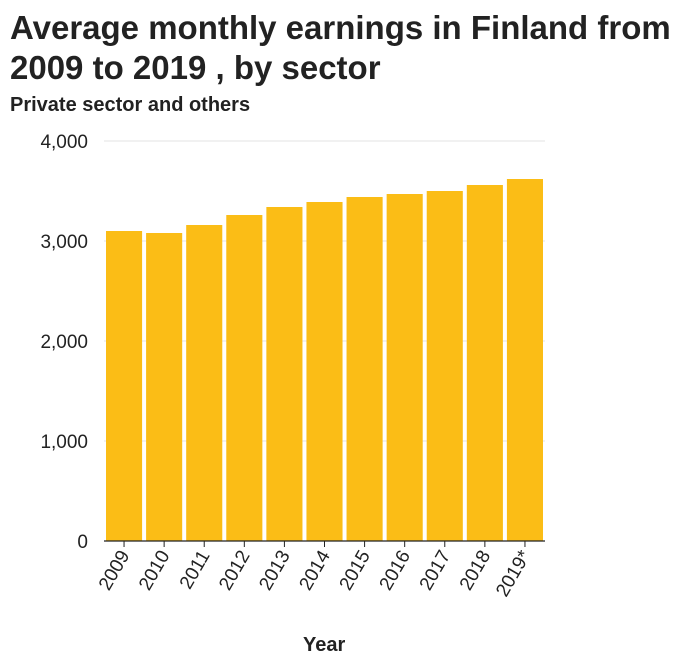 Image resolution: width=680 pixels, height=670 pixels. Describe the element at coordinates (435, 570) in the screenshot. I see `x-tick-label: 2017` at that location.